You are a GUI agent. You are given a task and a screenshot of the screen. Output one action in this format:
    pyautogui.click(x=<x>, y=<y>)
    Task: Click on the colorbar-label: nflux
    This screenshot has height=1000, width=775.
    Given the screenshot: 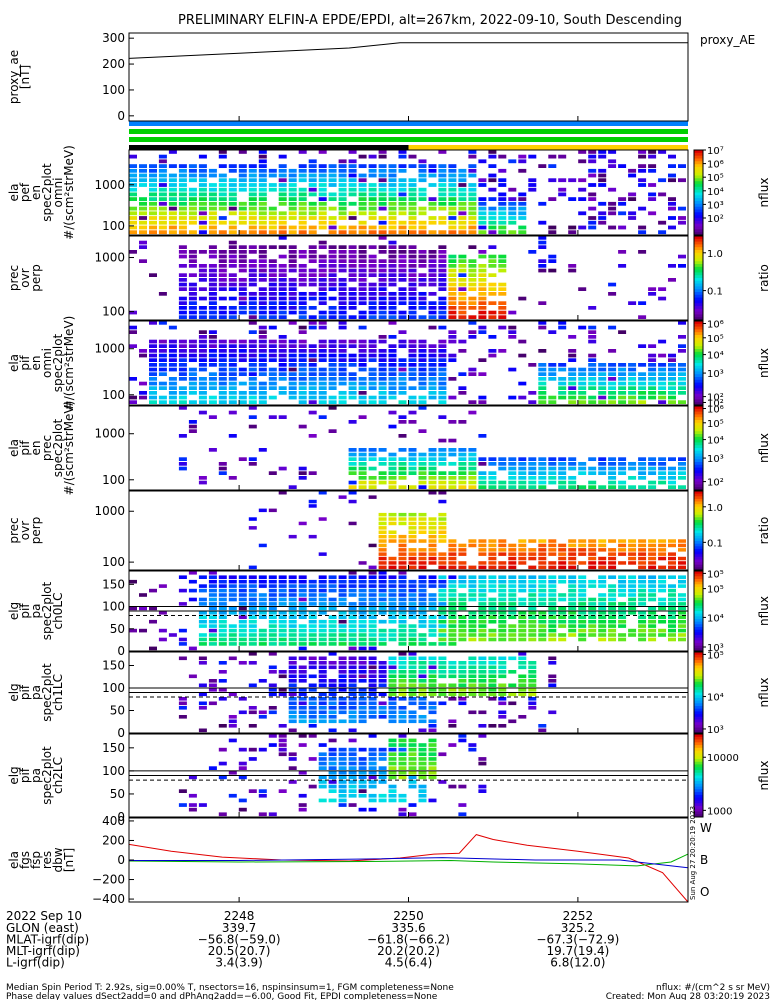 What is the action you would take?
    pyautogui.click(x=764, y=193)
    